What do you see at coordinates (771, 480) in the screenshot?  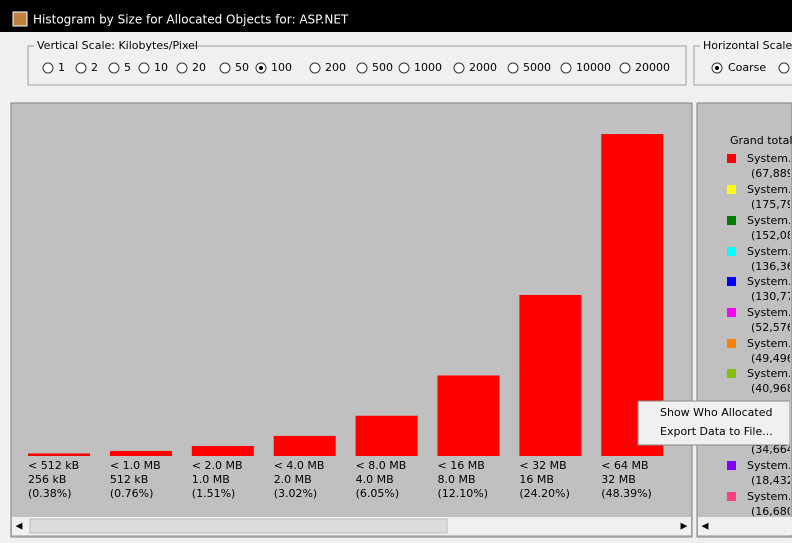 I see `legend-count: (18,432` at bounding box center [771, 480].